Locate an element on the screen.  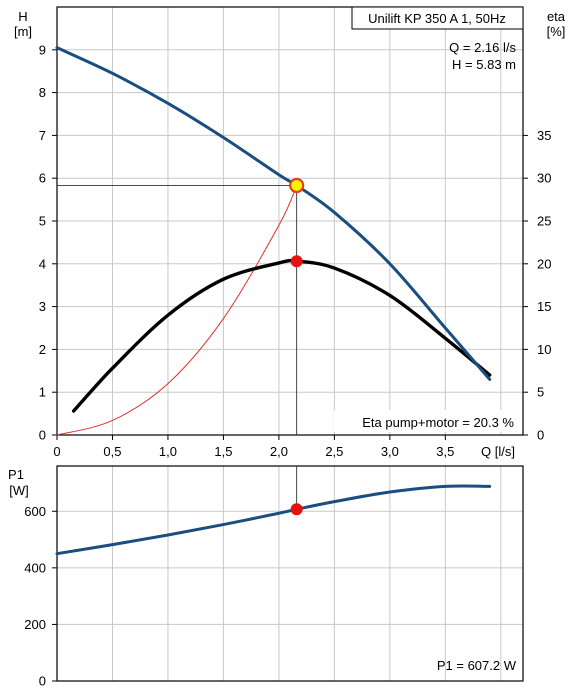
flow-tick-label: 0 is located at coordinates (56, 451).